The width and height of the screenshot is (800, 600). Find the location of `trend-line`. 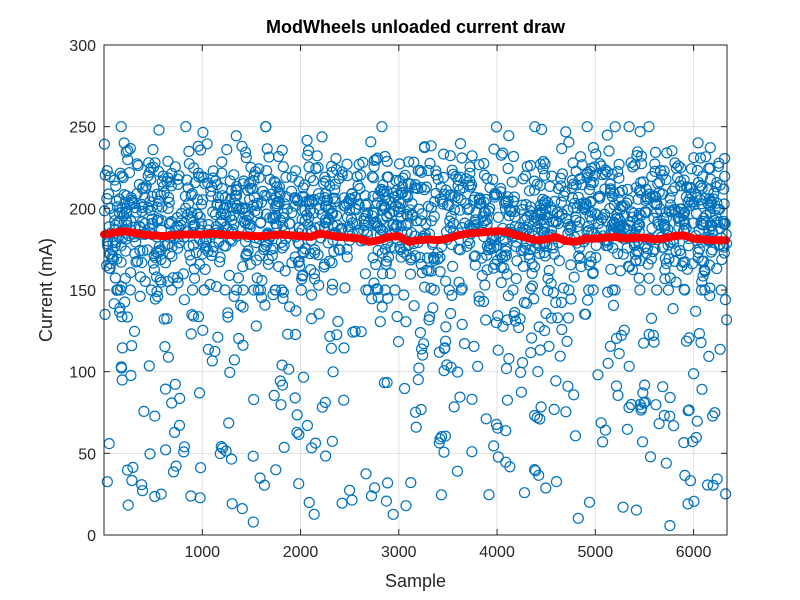

trend-line is located at coordinates (415, 236).